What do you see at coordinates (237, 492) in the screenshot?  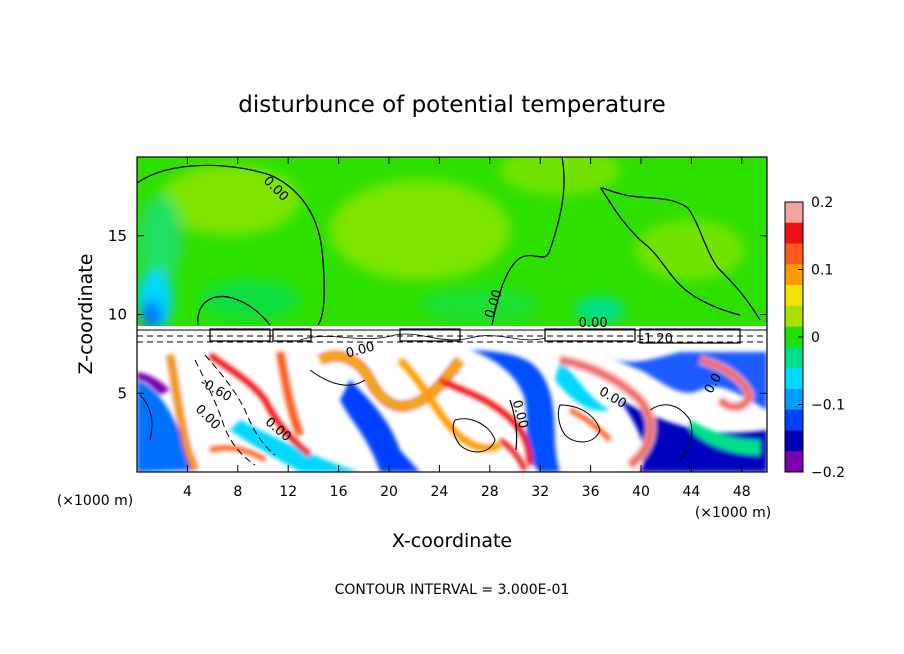 I see `x-tick-label: 8` at bounding box center [237, 492].